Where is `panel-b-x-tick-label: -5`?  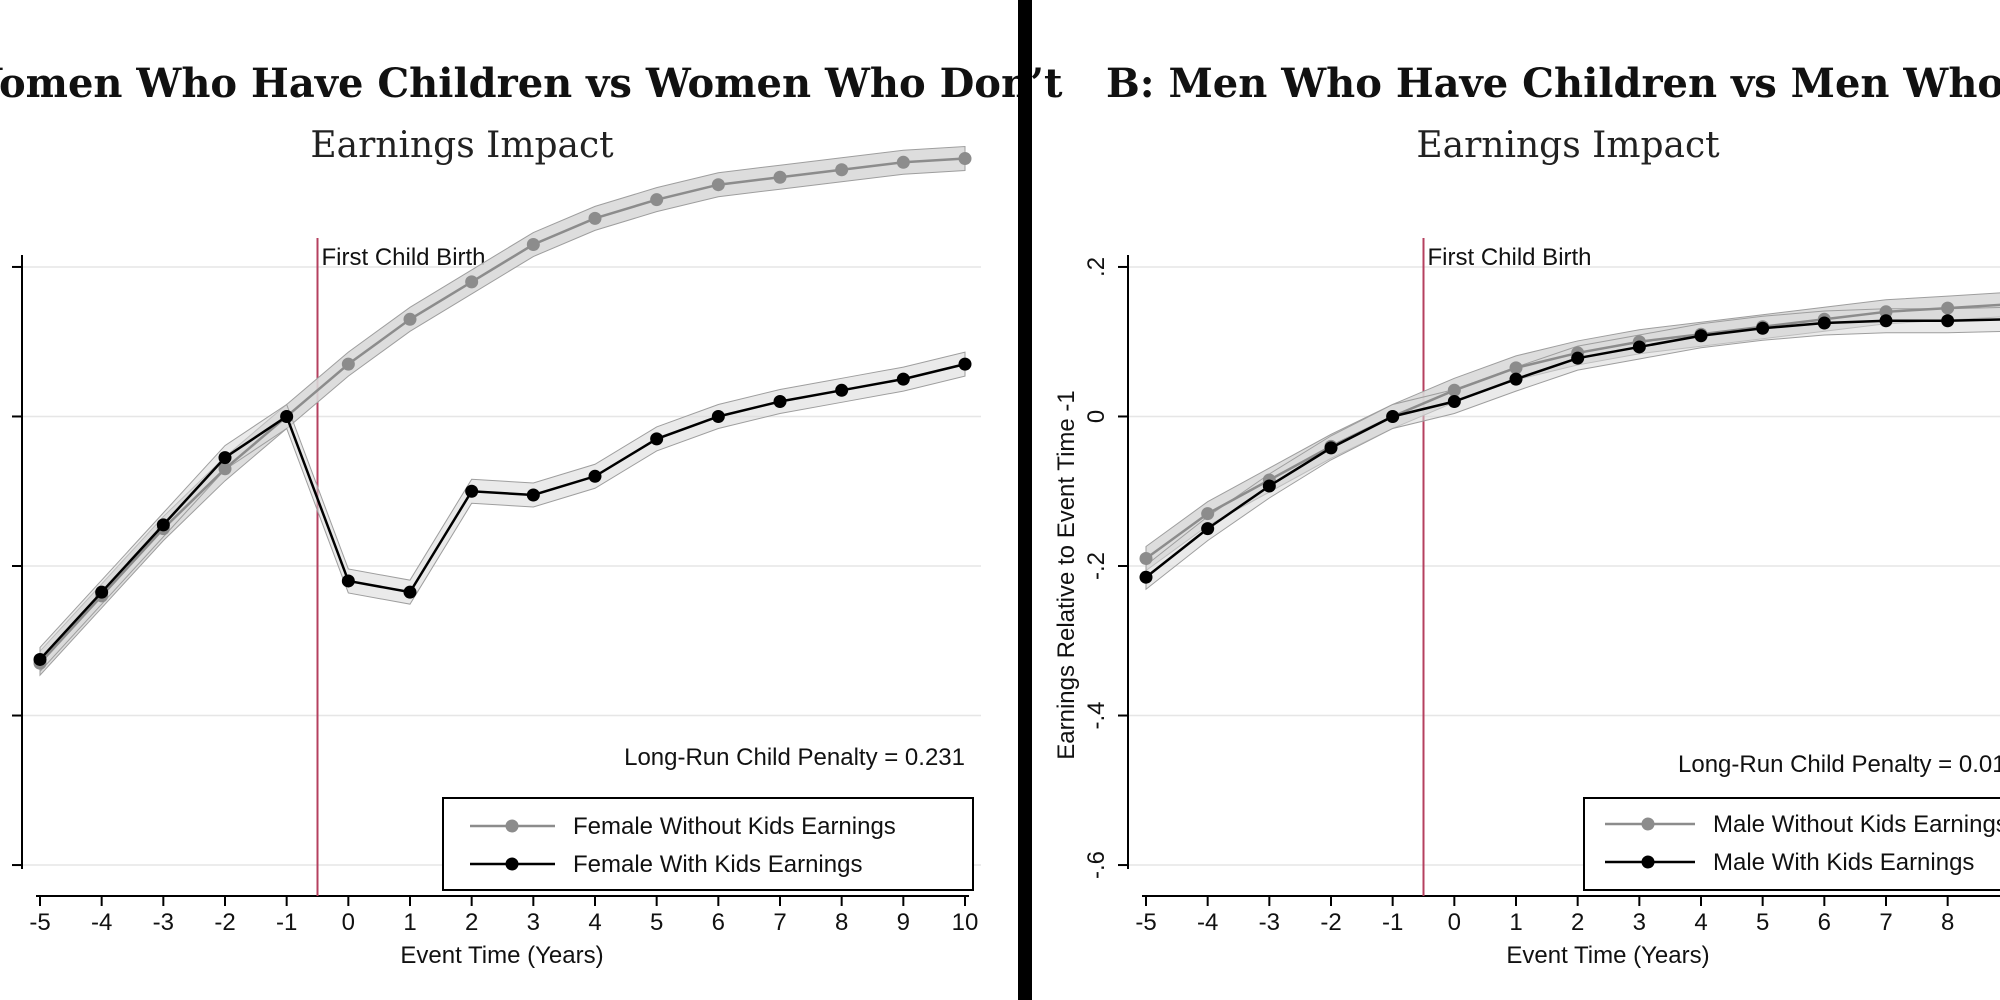 panel-b-x-tick-label: -5 is located at coordinates (1145, 922).